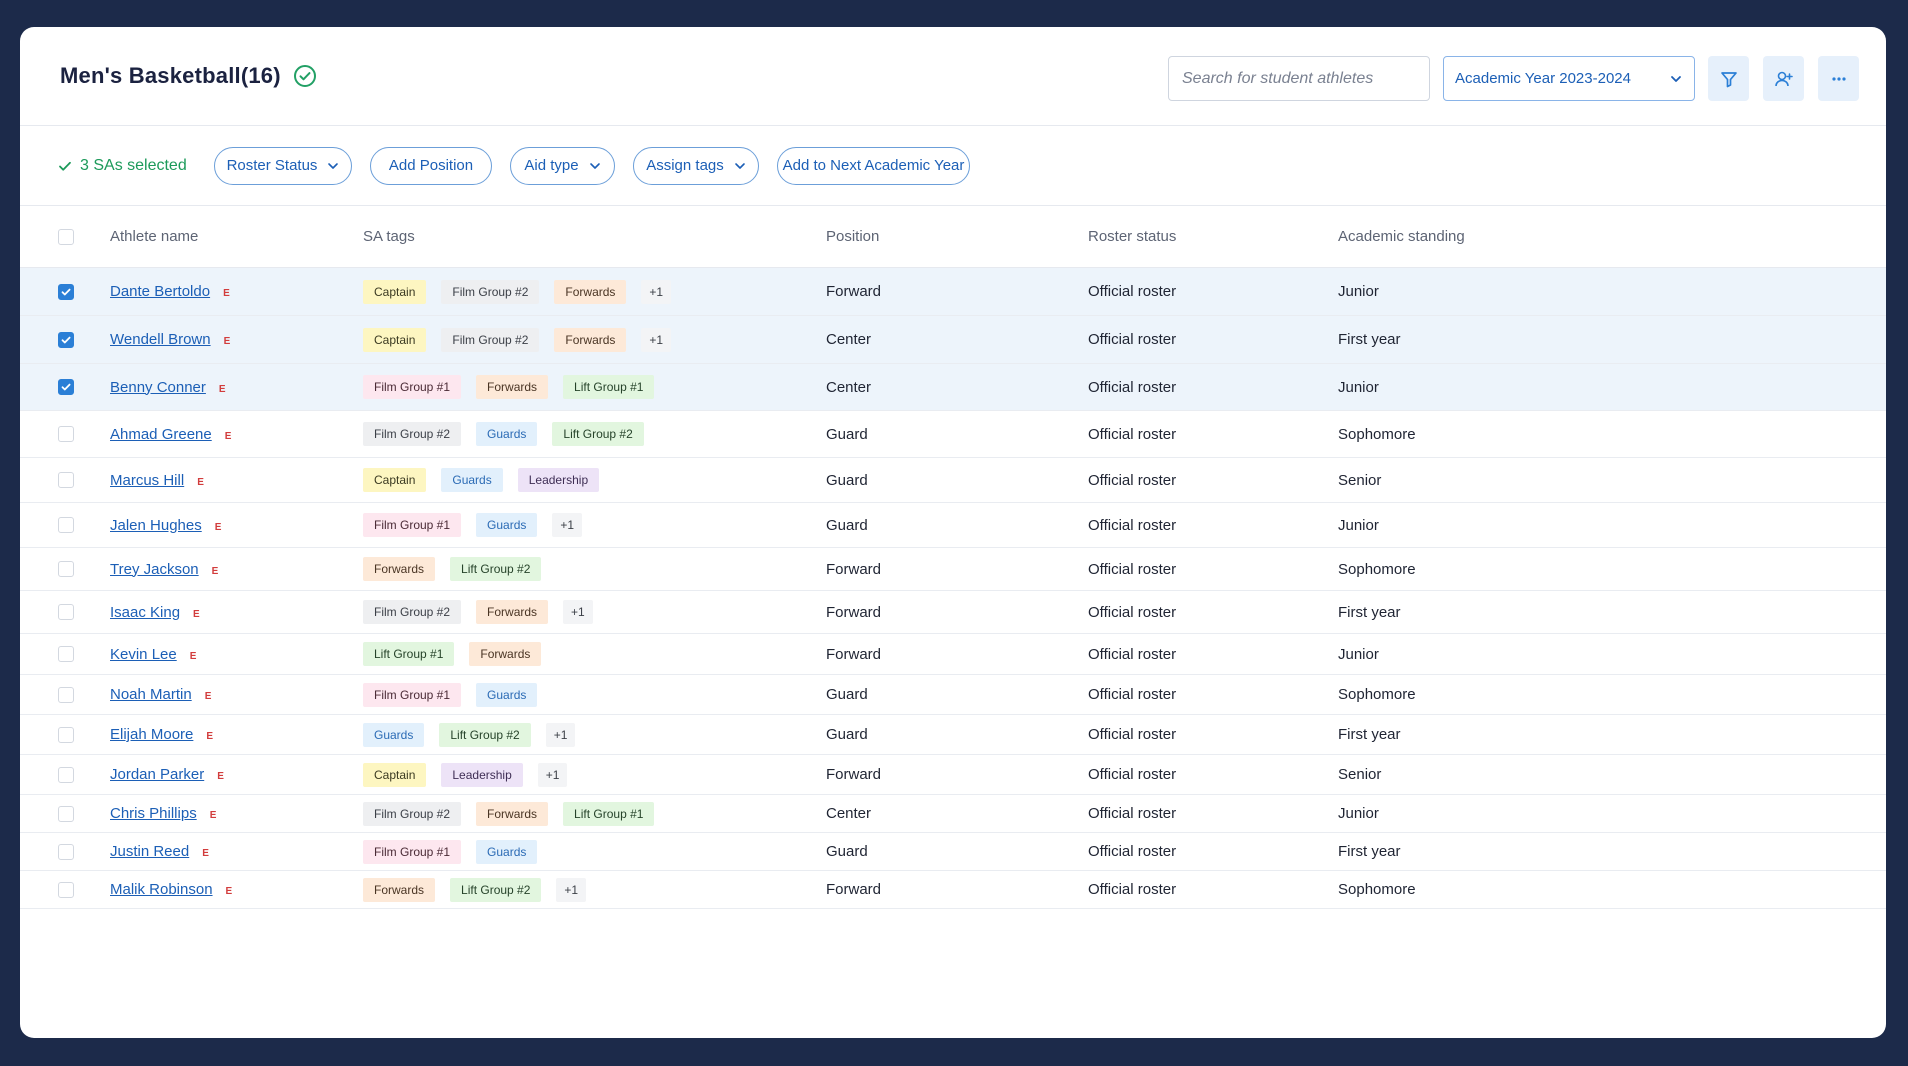 This screenshot has height=1066, width=1908. Describe the element at coordinates (160, 339) in the screenshot. I see `athlete-name-link: Wendell Brown` at that location.